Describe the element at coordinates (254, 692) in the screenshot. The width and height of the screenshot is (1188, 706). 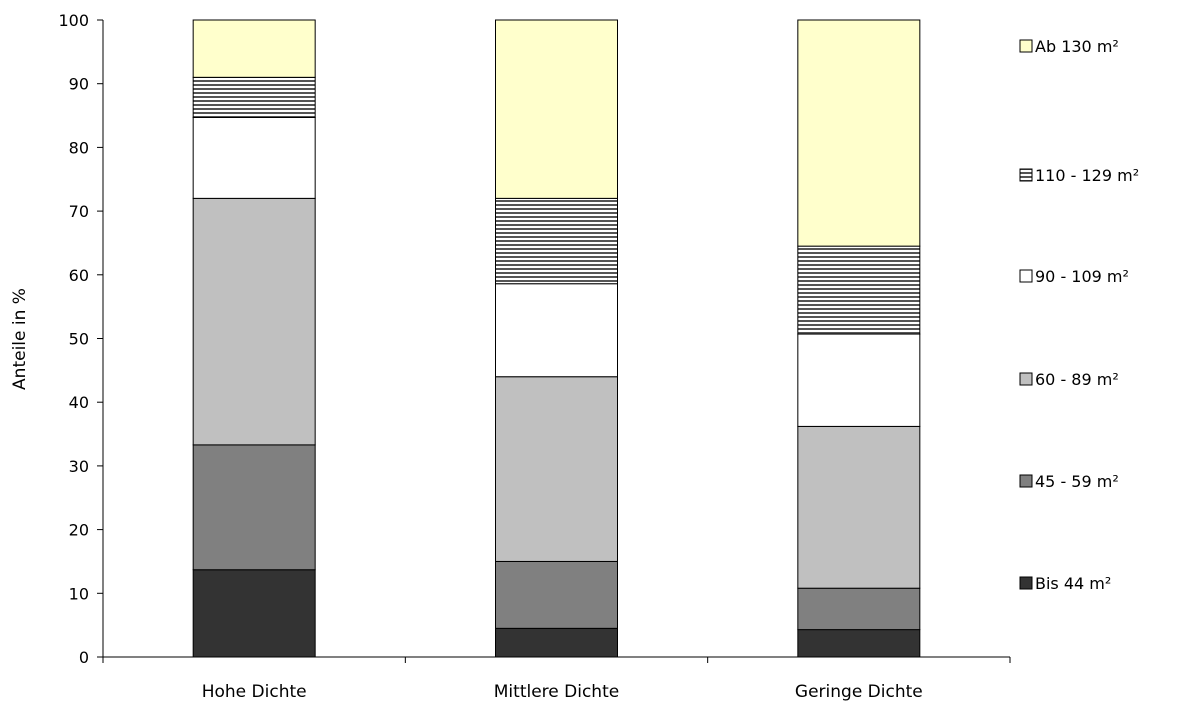
I see `x-category-label: Hohe Dichte` at that location.